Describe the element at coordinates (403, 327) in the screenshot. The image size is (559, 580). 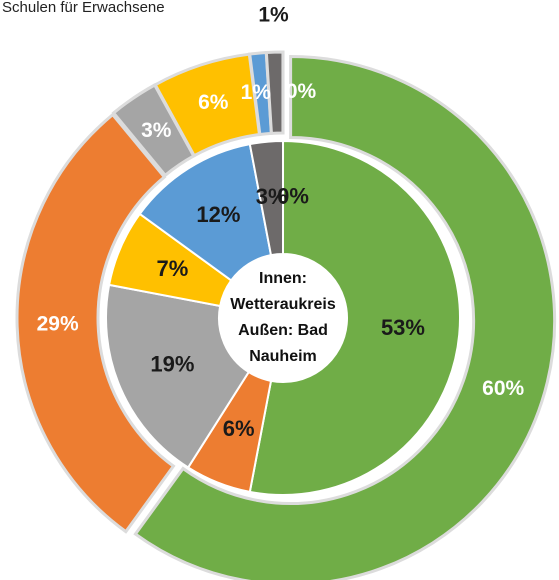
I see `data-label: 53%` at that location.